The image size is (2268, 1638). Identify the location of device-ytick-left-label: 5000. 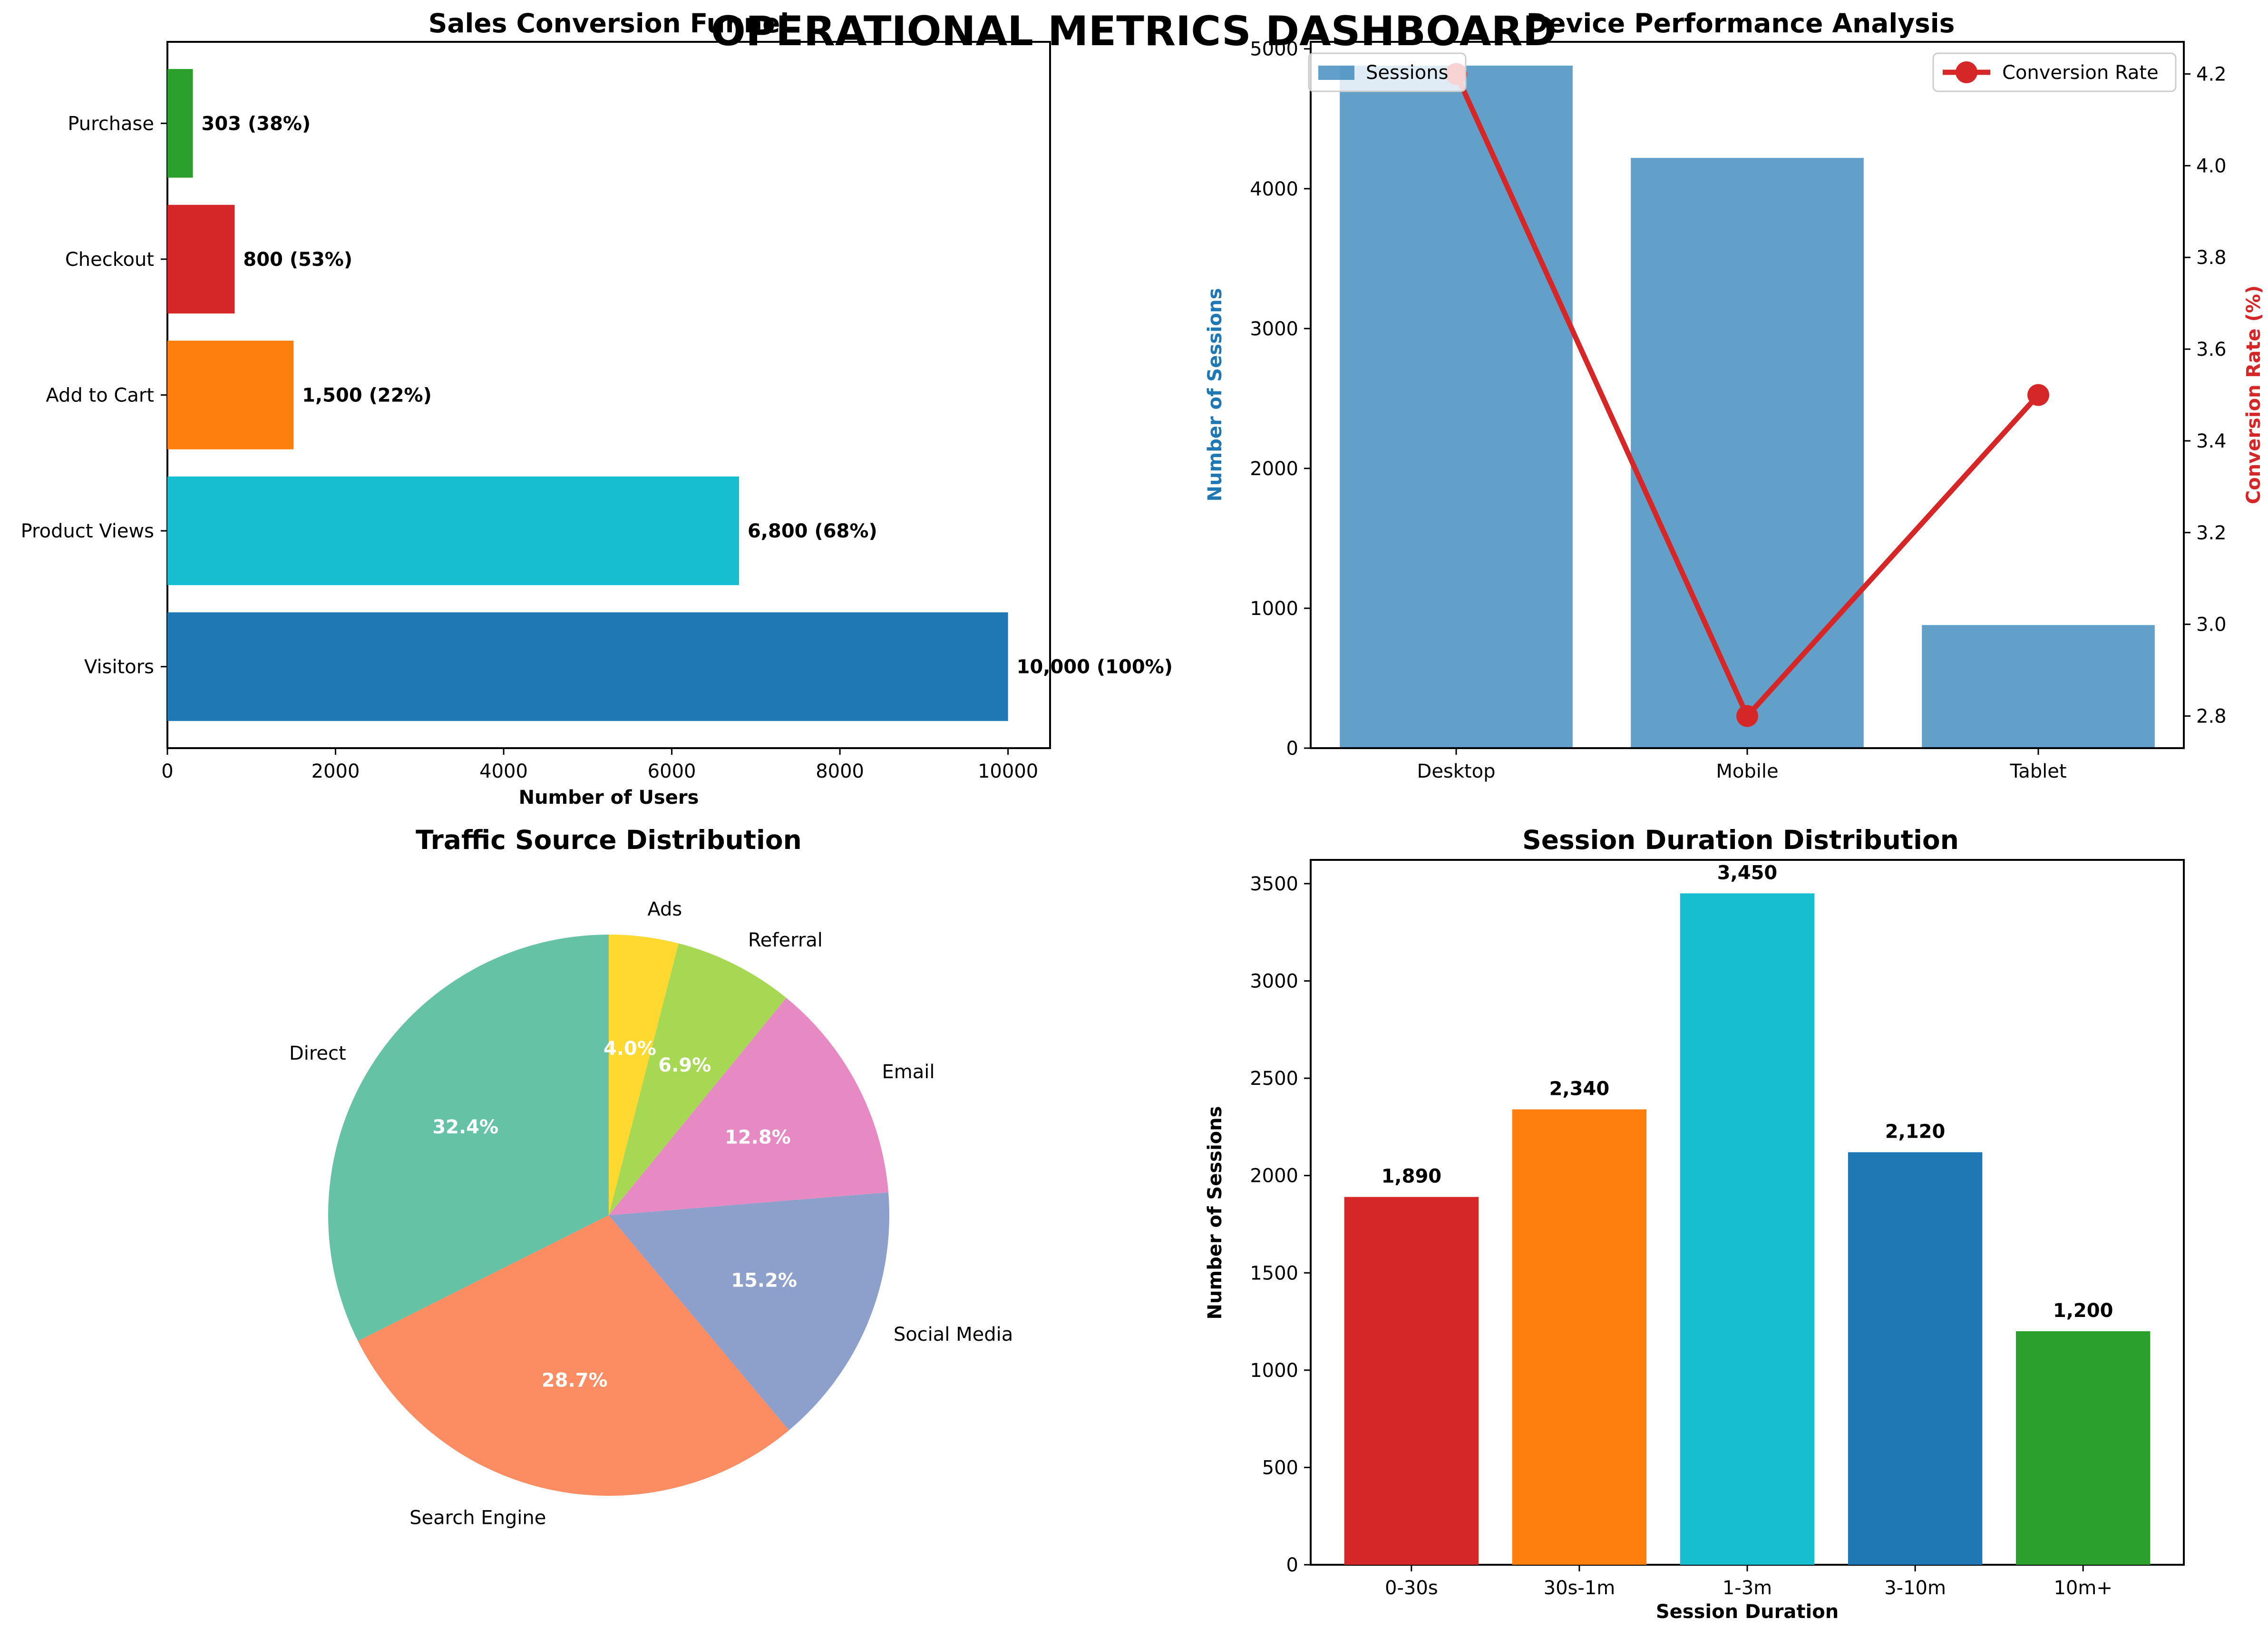
(1274, 49).